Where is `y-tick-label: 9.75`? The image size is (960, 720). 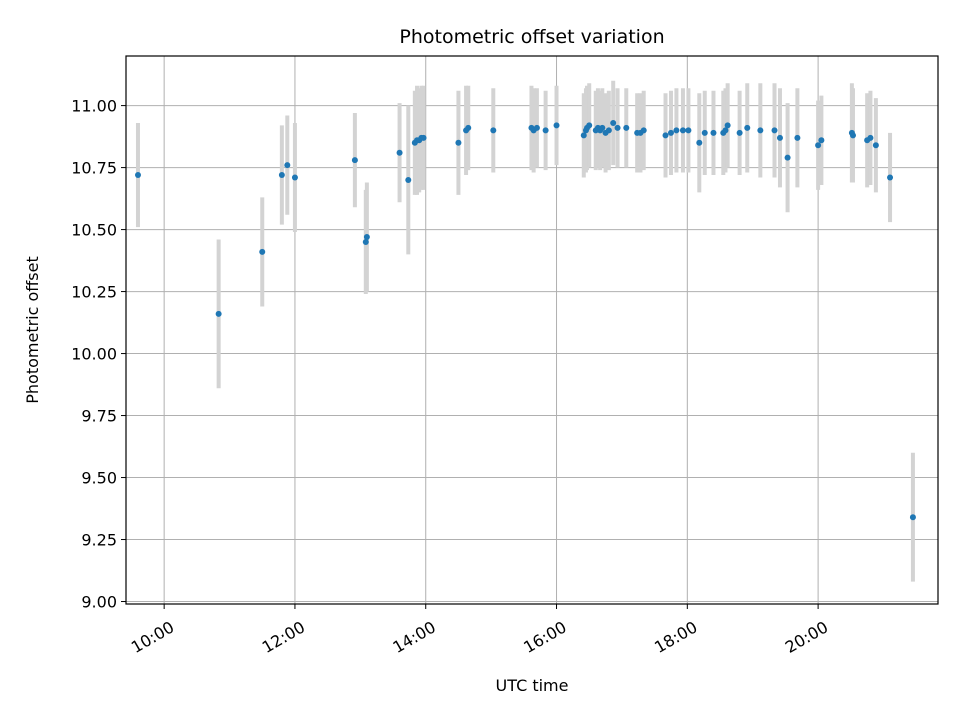
y-tick-label: 9.75 is located at coordinates (99, 416).